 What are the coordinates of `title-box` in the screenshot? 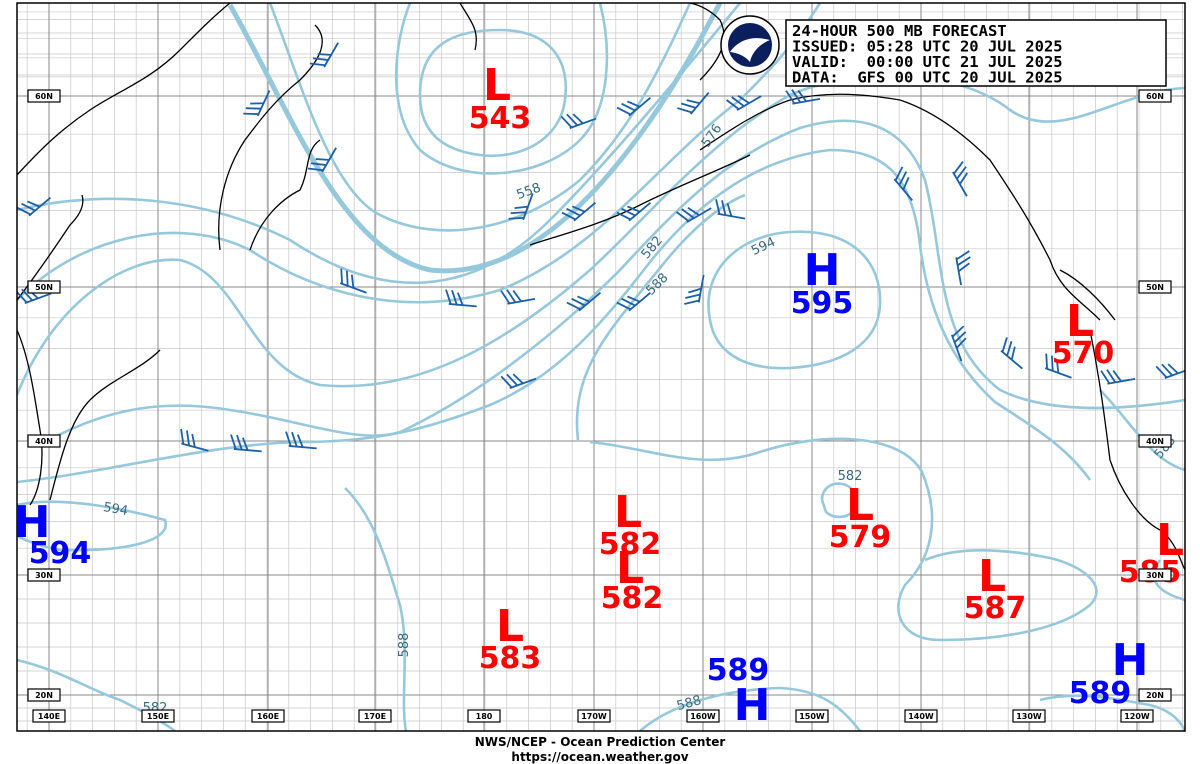 It's located at (976, 53).